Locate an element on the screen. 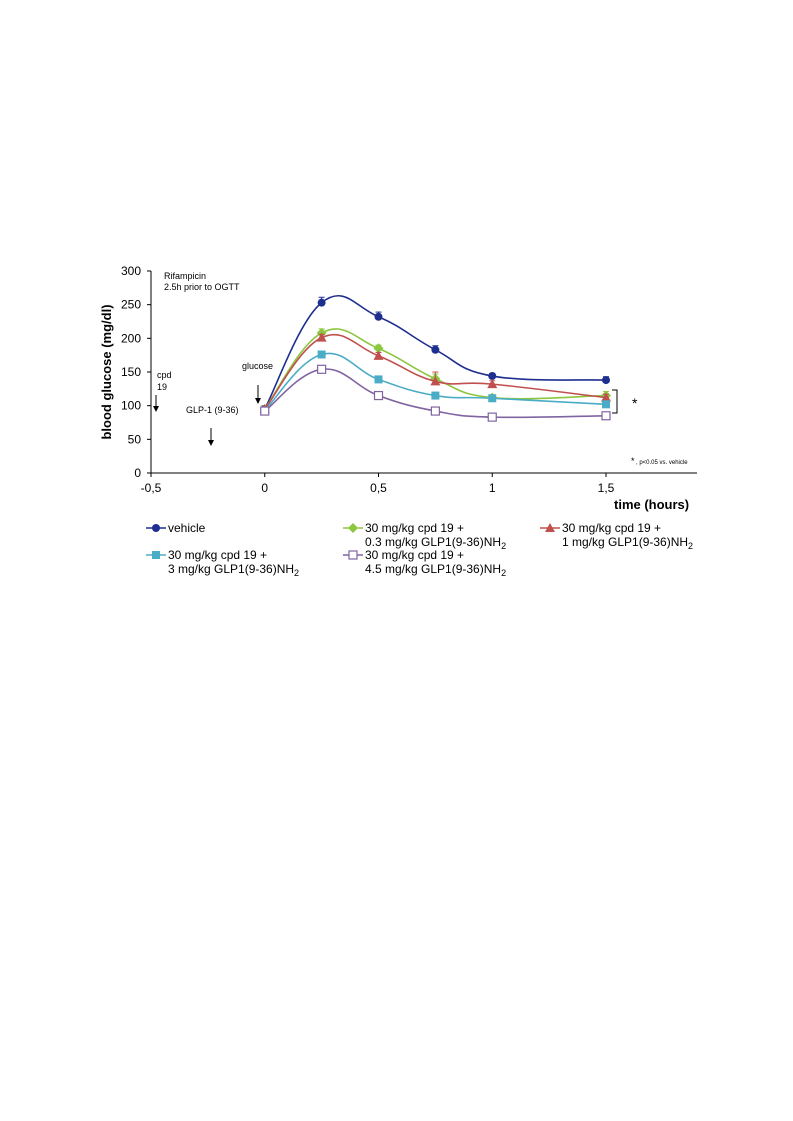  chart-series is located at coordinates (435, 358).